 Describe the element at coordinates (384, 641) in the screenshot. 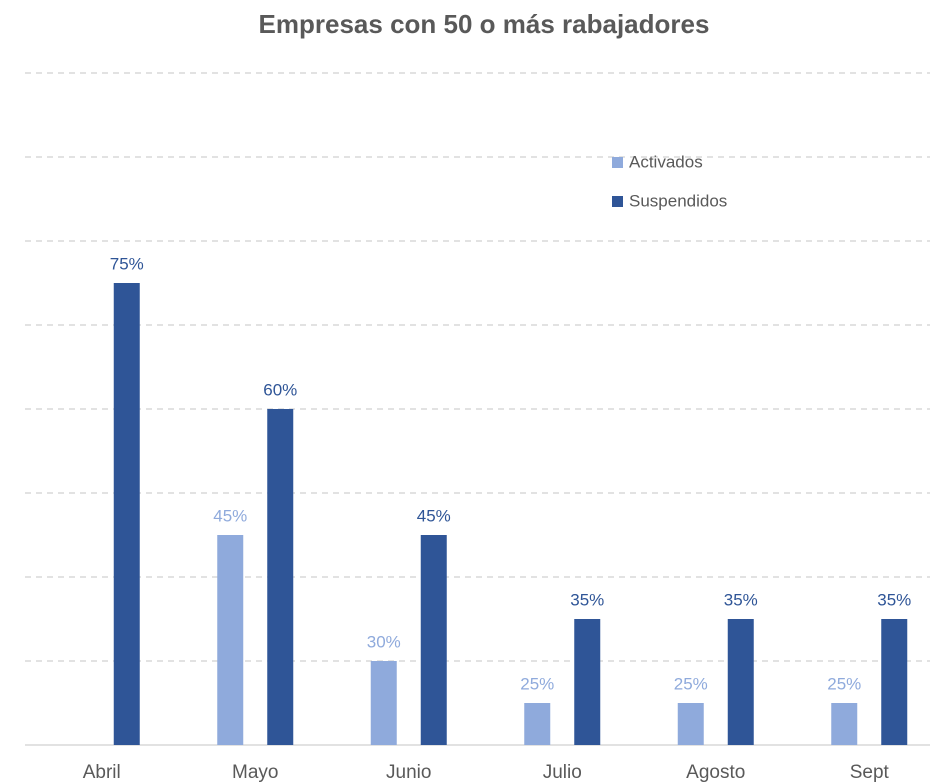

I see `data-label: 30%` at that location.